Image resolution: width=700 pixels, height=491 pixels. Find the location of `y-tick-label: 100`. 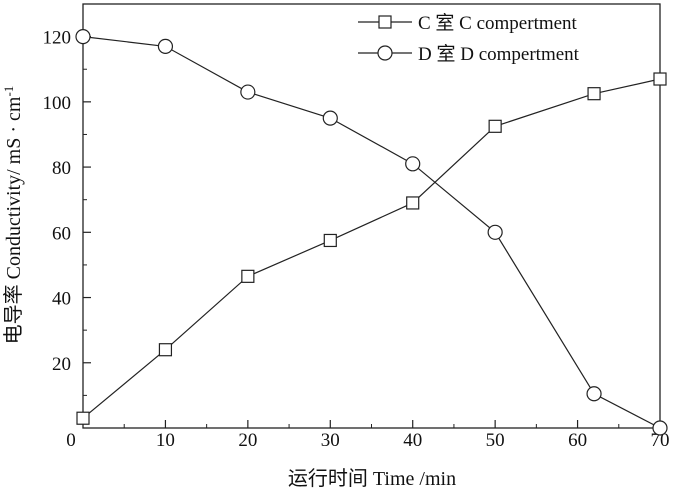

y-tick-label: 100 is located at coordinates (57, 103).